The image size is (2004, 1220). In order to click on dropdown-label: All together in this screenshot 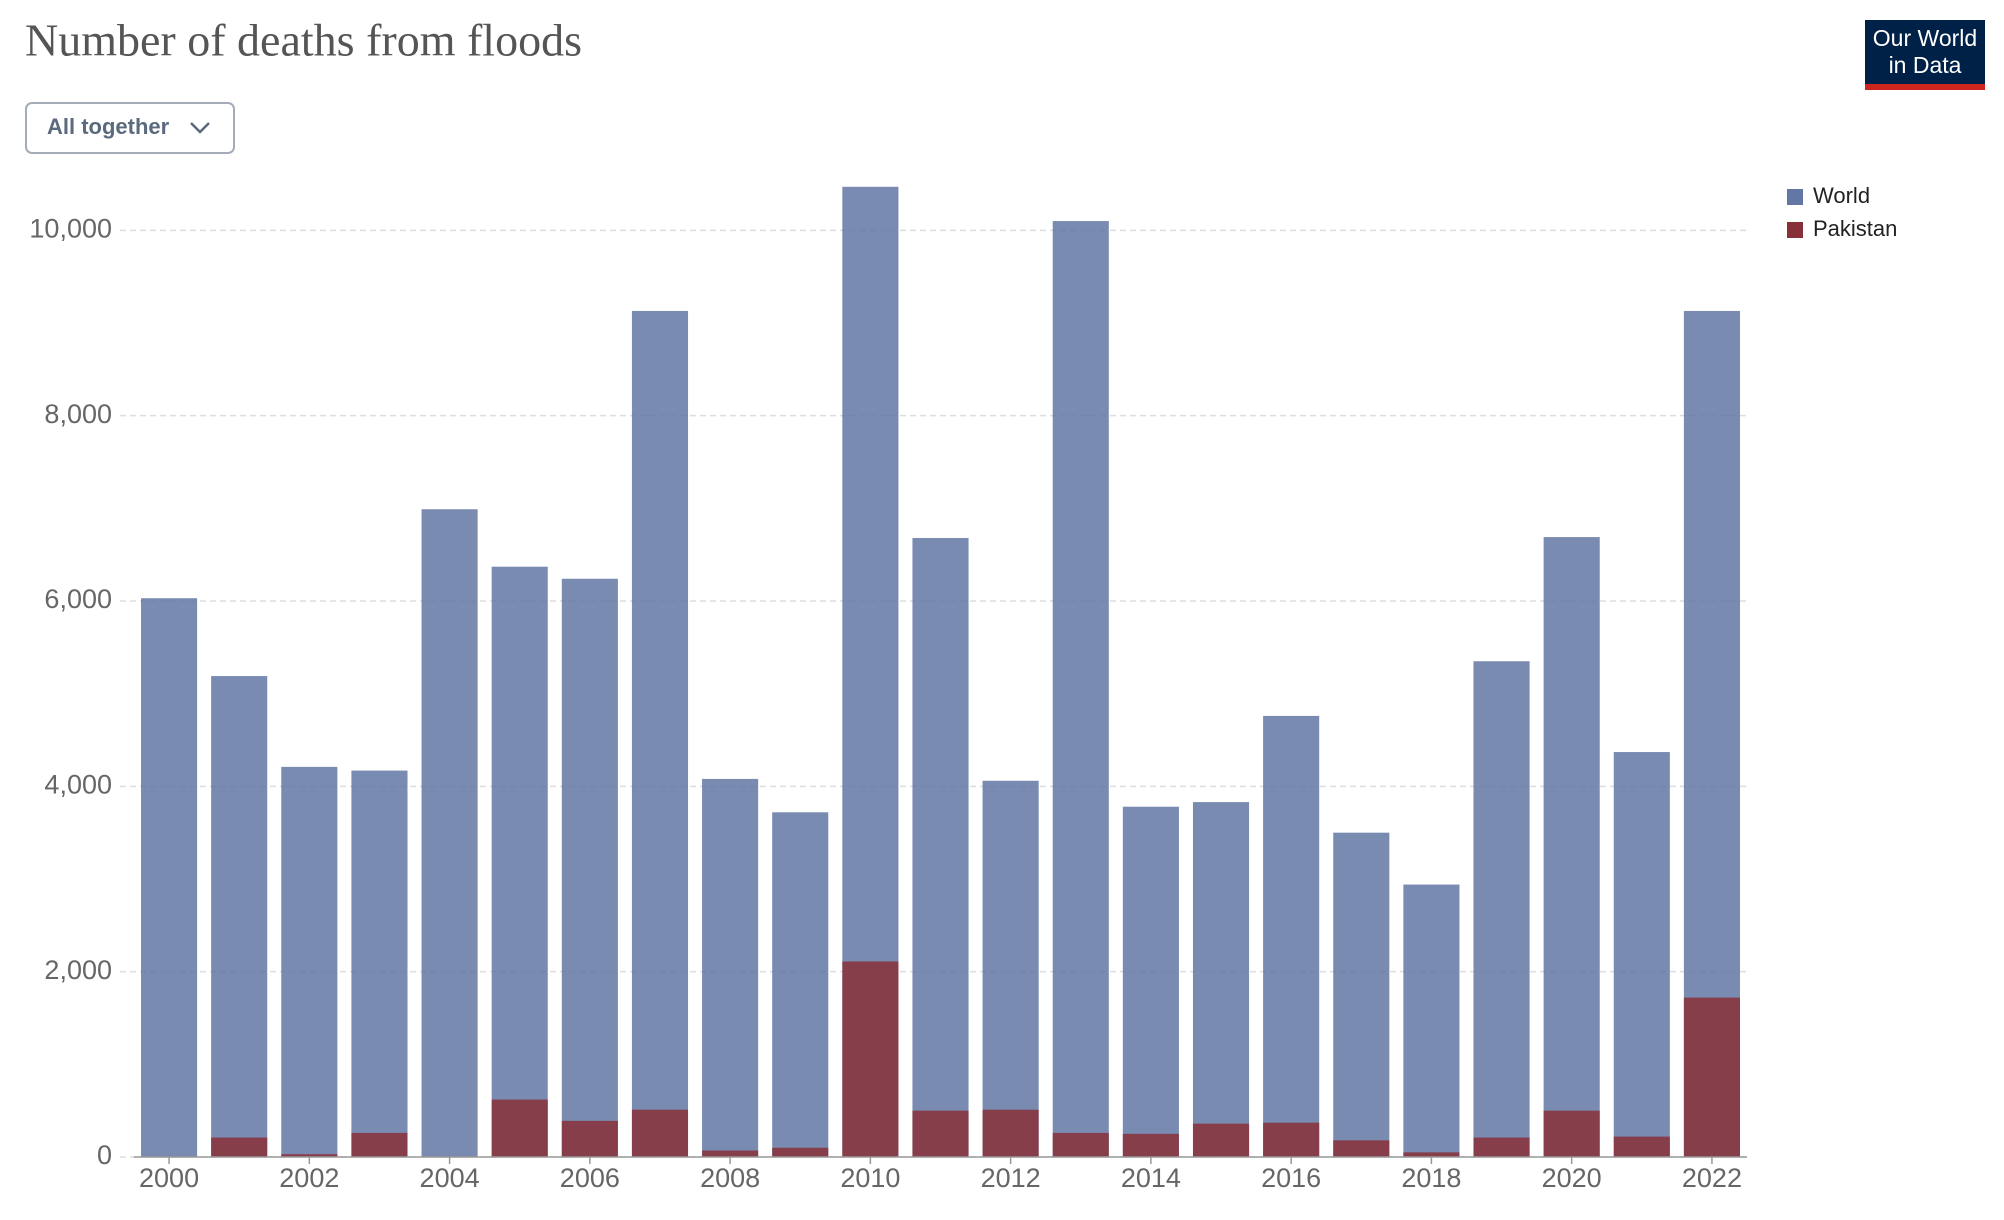, I will do `click(108, 126)`.